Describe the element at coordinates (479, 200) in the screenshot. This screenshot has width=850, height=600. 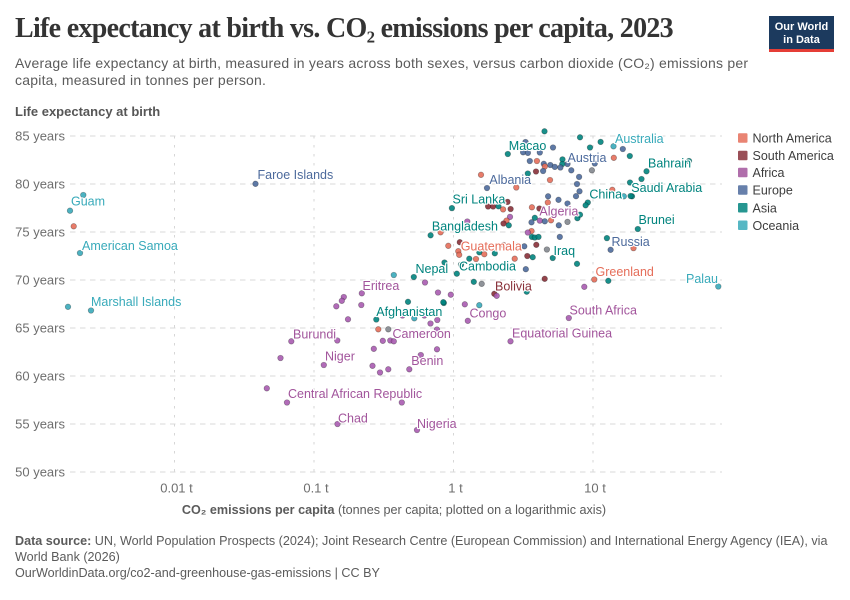
I see `svg-text: Sri Lanka` at that location.